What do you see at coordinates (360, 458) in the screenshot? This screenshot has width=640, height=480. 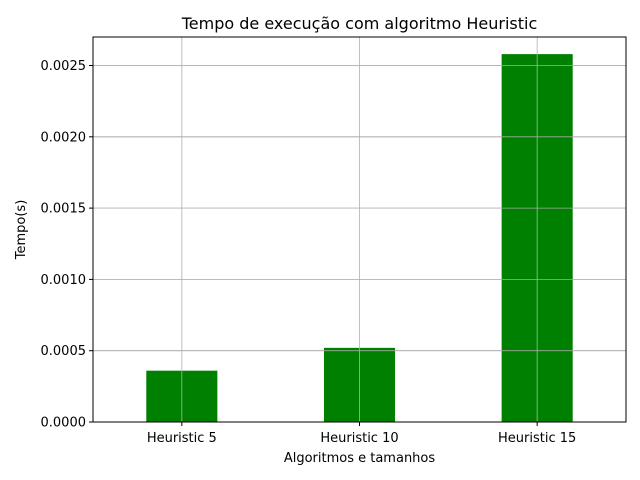 I see `x-axis-label: Algoritmos e tamanhos` at bounding box center [360, 458].